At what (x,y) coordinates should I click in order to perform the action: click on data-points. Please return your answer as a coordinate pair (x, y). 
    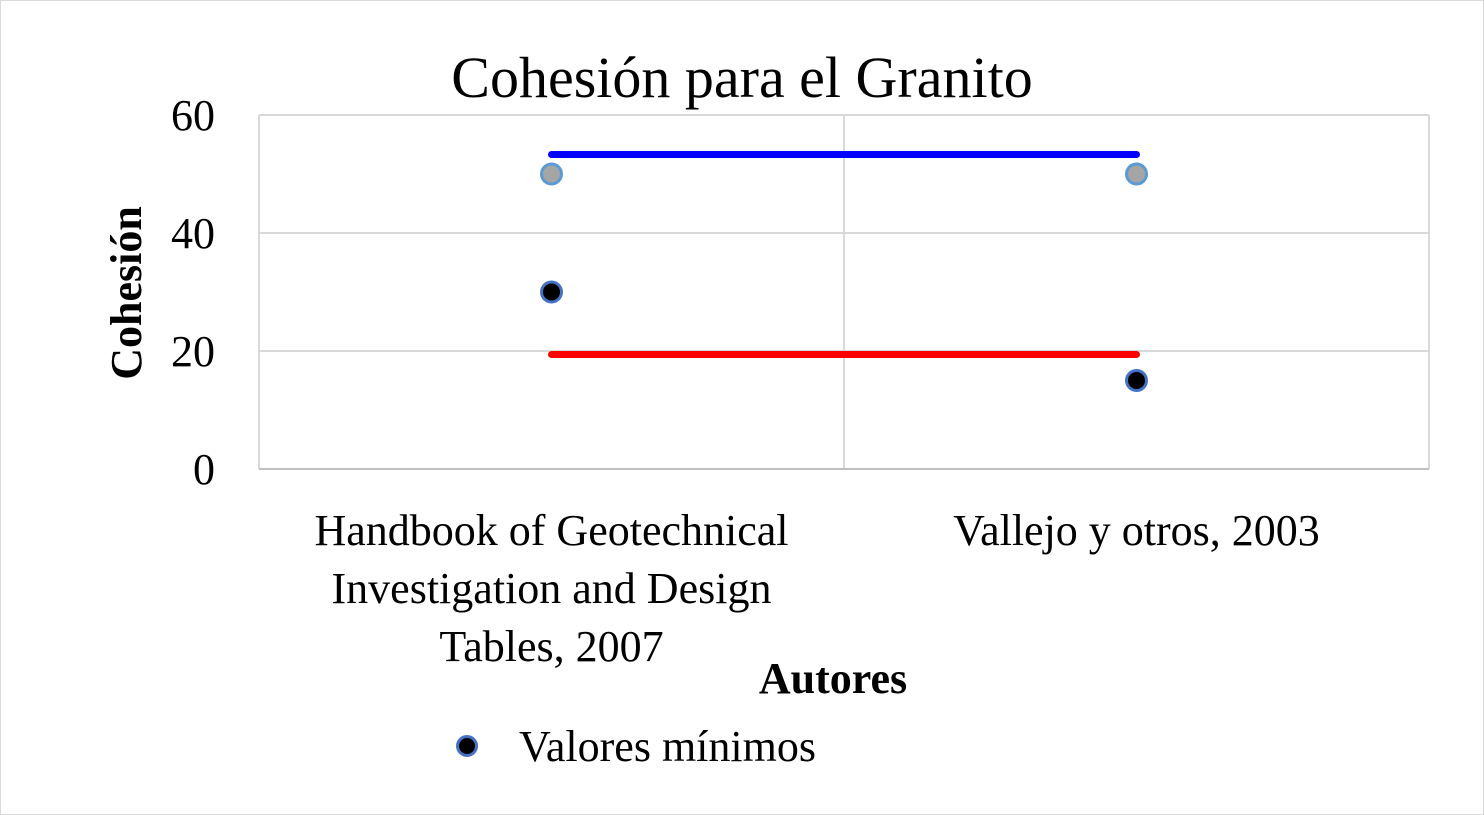
    Looking at the image, I should click on (844, 277).